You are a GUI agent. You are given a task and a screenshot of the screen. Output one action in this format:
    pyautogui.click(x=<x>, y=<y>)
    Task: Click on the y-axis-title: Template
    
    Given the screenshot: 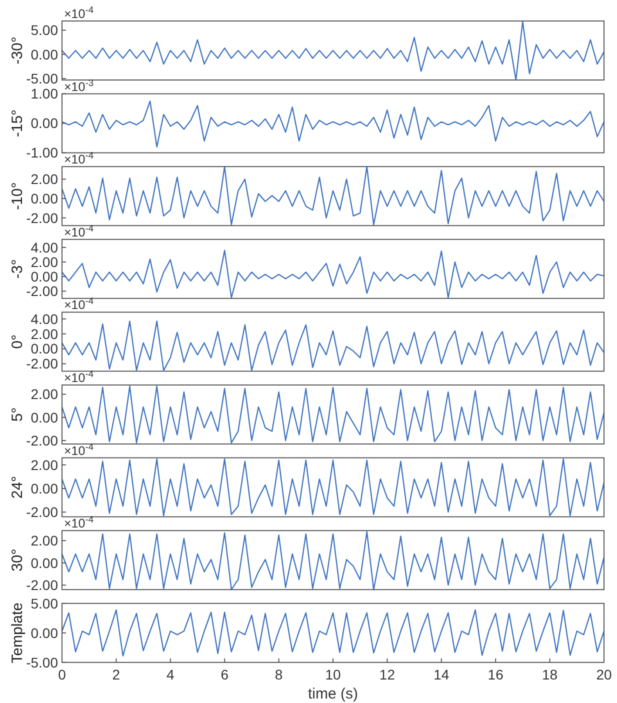 What is the action you would take?
    pyautogui.click(x=17, y=633)
    